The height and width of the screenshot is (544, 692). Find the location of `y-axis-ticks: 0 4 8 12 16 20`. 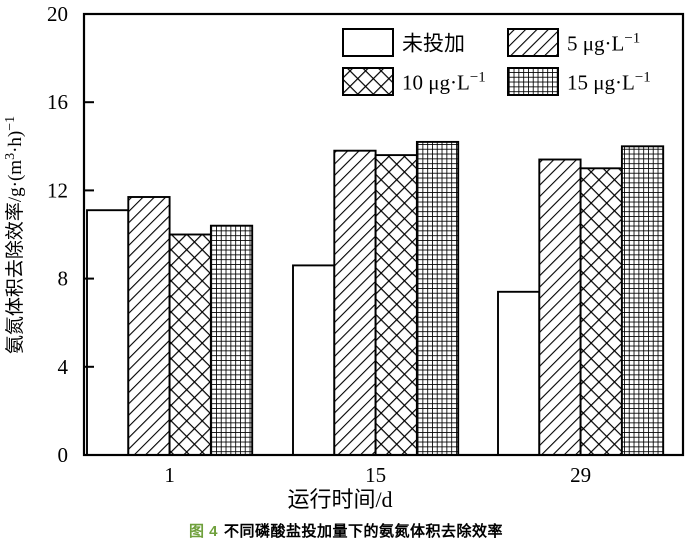

y-axis-ticks: 0 4 8 12 16 20 is located at coordinates (70, 234).